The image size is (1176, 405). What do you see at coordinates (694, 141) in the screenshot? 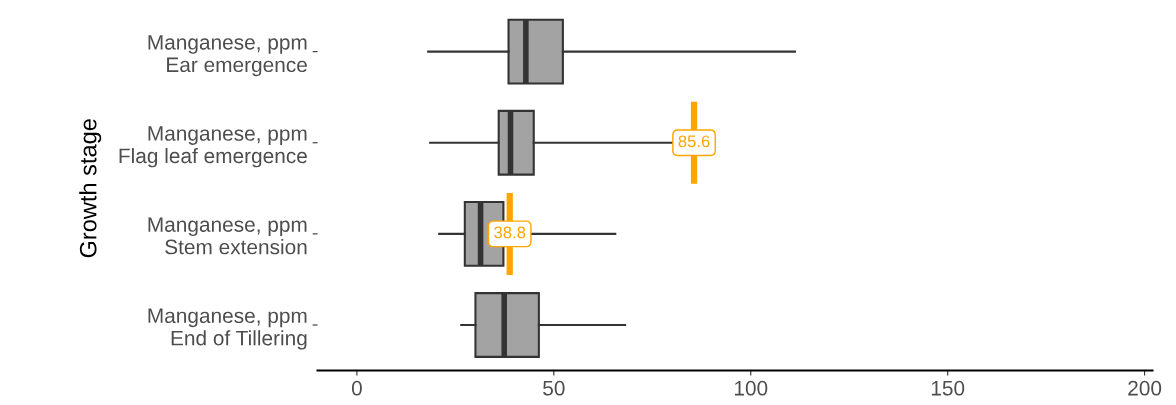
I see `annotation: 85.6` at bounding box center [694, 141].